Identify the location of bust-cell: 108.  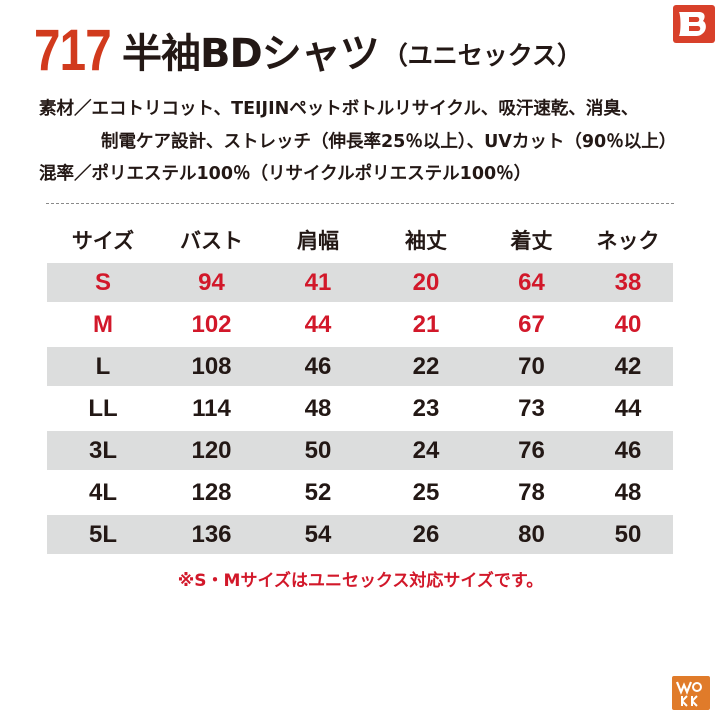
(211, 366).